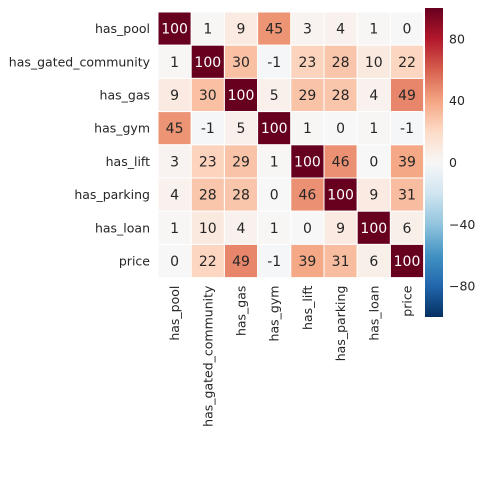 The width and height of the screenshot is (481, 479). What do you see at coordinates (122, 227) in the screenshot?
I see `y-tick-label: has_loan` at bounding box center [122, 227].